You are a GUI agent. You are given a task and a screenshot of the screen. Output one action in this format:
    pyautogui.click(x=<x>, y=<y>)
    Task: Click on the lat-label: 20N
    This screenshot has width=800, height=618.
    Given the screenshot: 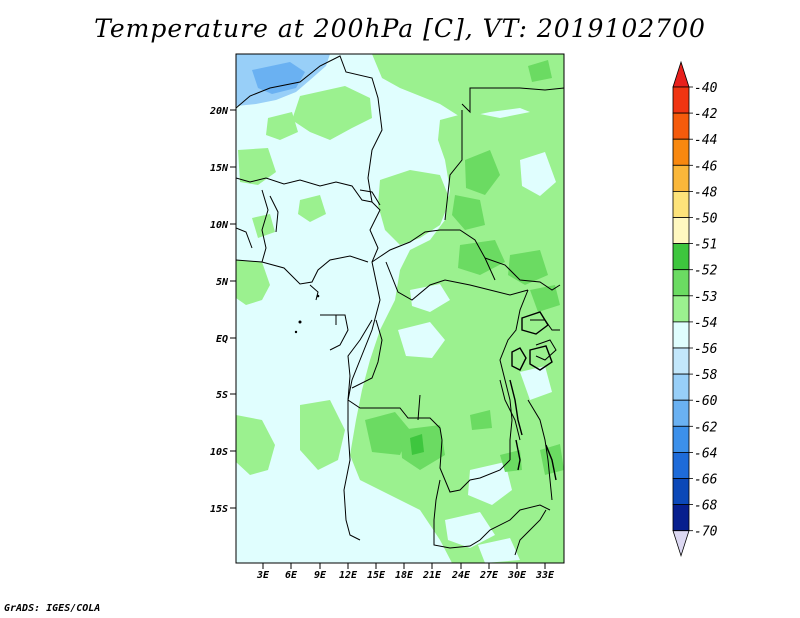 What is the action you would take?
    pyautogui.click(x=219, y=111)
    